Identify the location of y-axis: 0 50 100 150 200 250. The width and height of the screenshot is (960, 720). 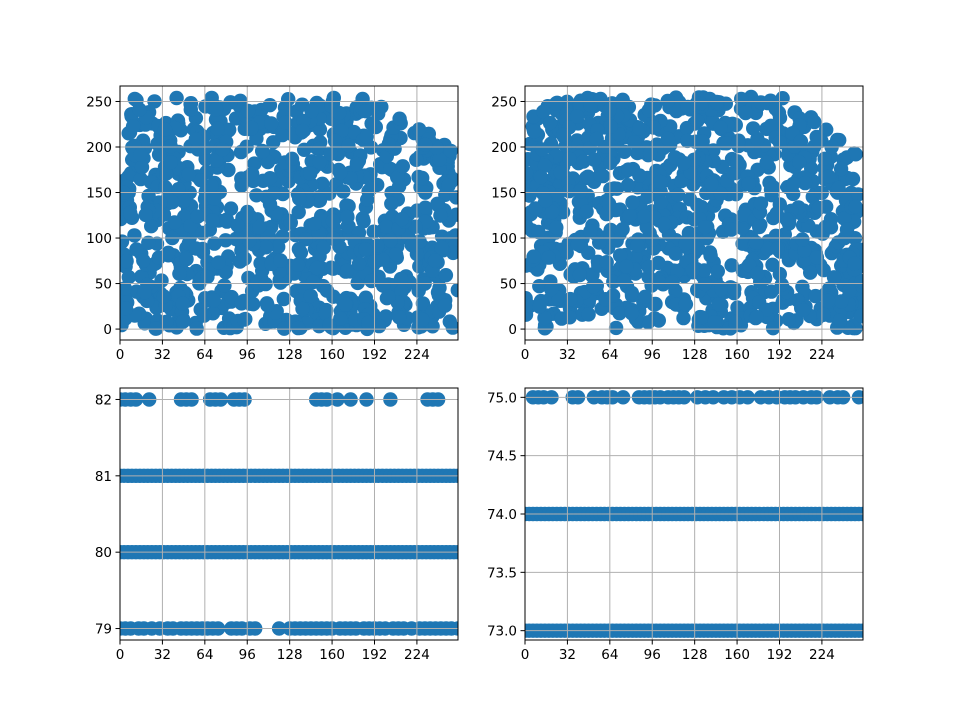
(103, 216).